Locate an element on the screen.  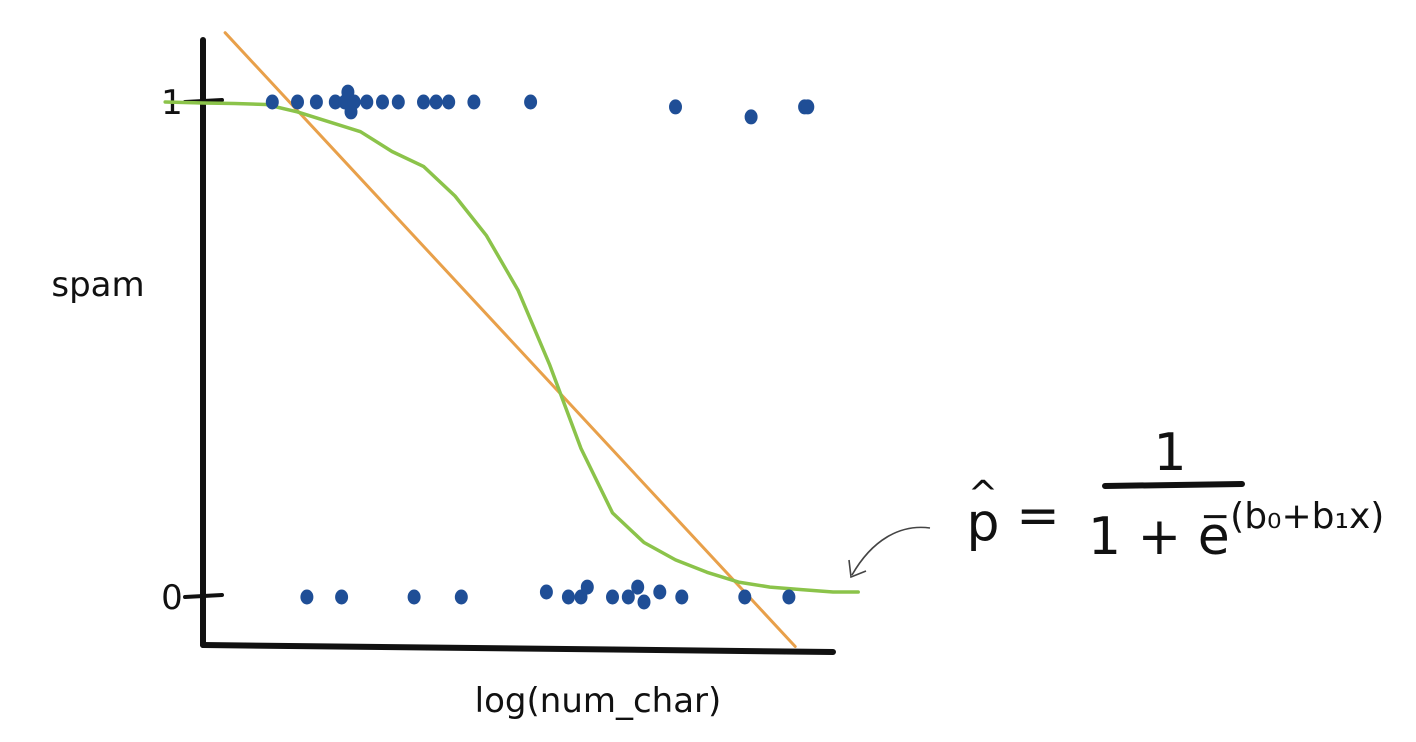
y-axis-label: spam is located at coordinates (97, 285).